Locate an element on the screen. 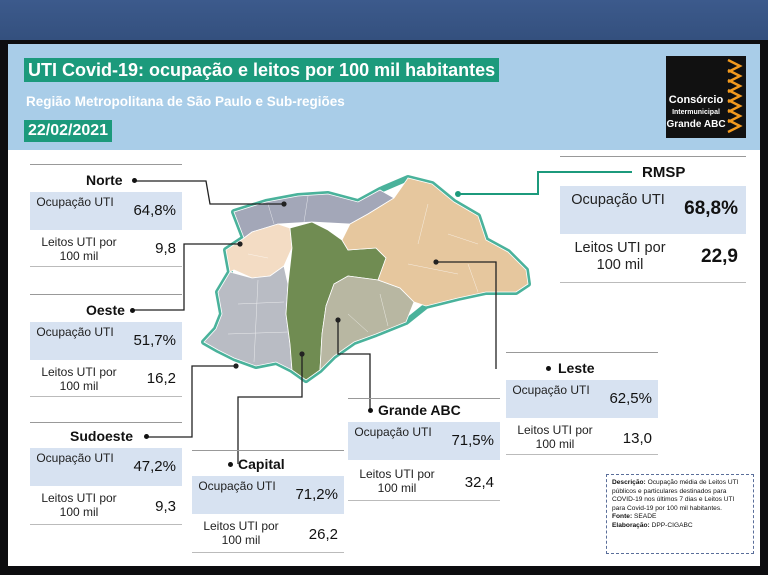 The height and width of the screenshot is (575, 768). occupancy-value-sudoeste: 47,2% is located at coordinates (154, 466).